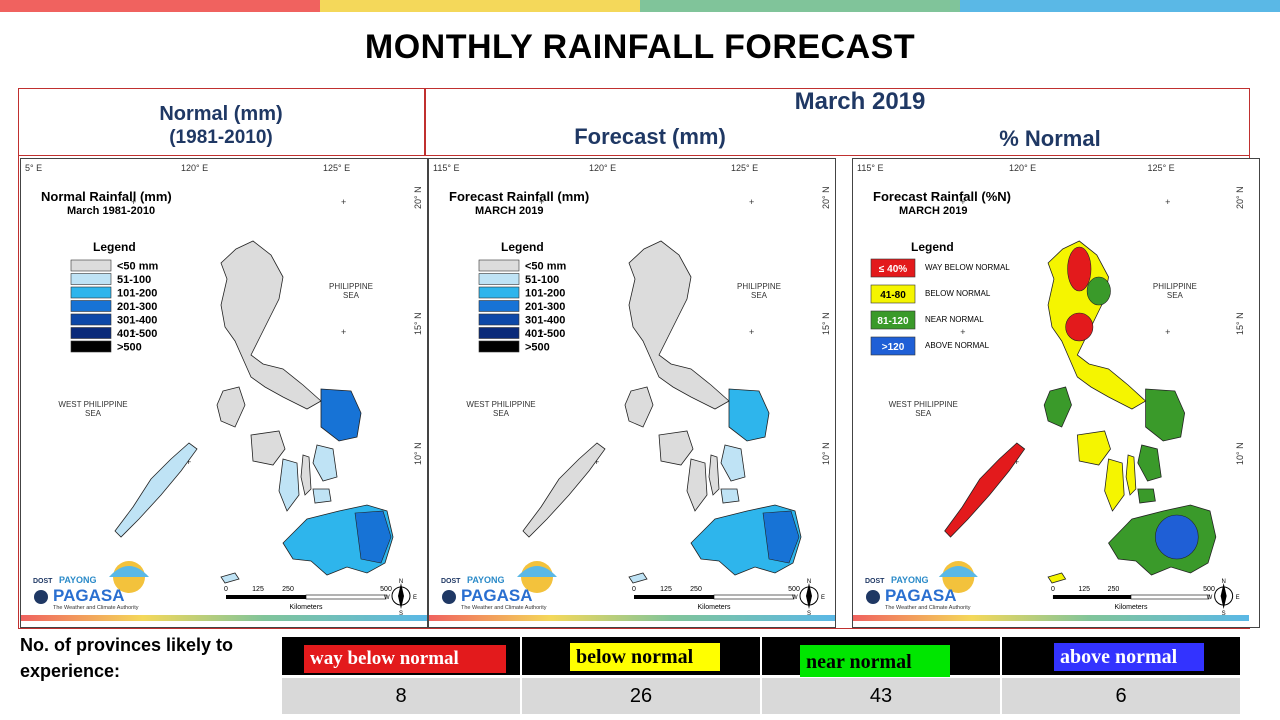 The height and width of the screenshot is (720, 1280). What do you see at coordinates (1238, 598) in the screenshot?
I see `compass-e: E` at bounding box center [1238, 598].